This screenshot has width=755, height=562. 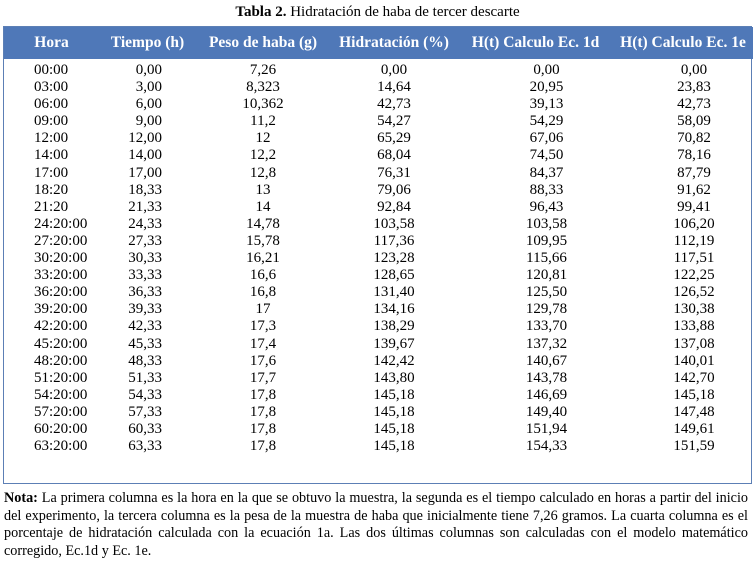 I want to click on table-cell: 12:00, so click(x=51, y=138).